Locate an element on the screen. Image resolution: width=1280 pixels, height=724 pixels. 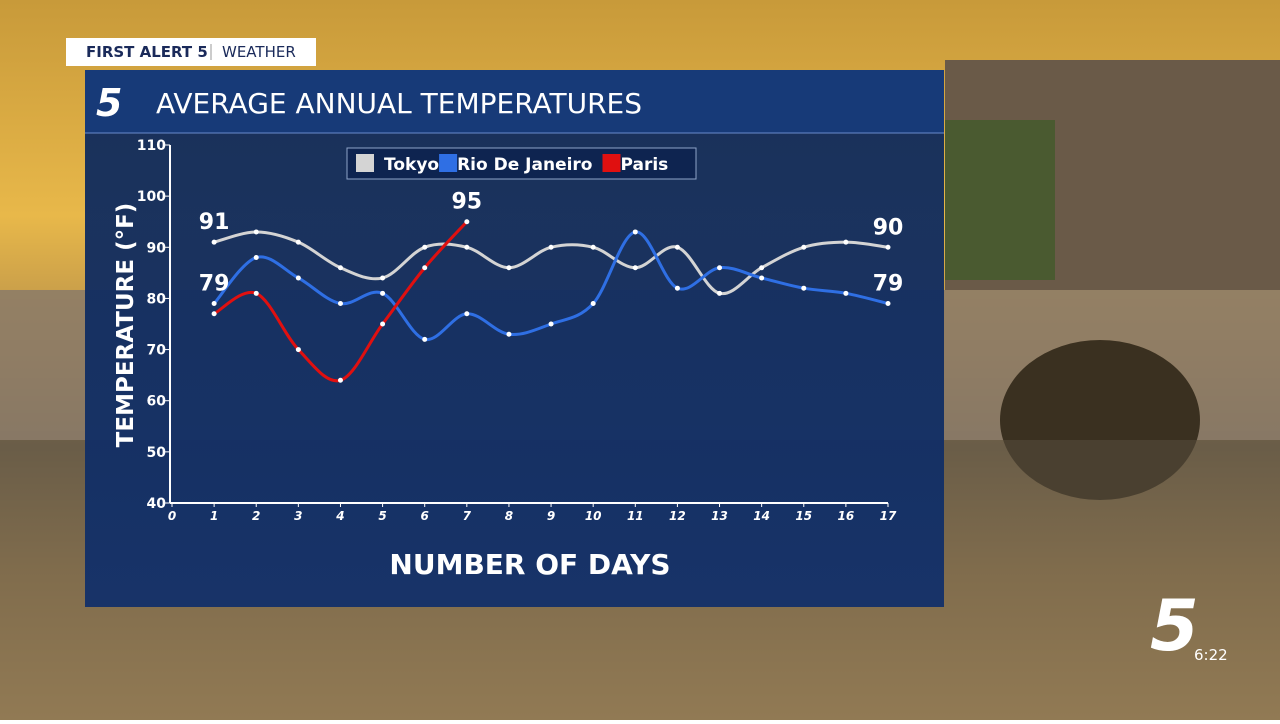
y-tick-label: 80 is located at coordinates (157, 299).